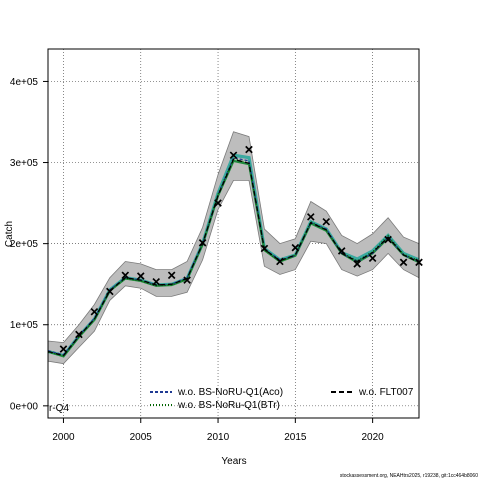 The height and width of the screenshot is (480, 480). I want to click on x-tick-label-2: 2010, so click(218, 437).